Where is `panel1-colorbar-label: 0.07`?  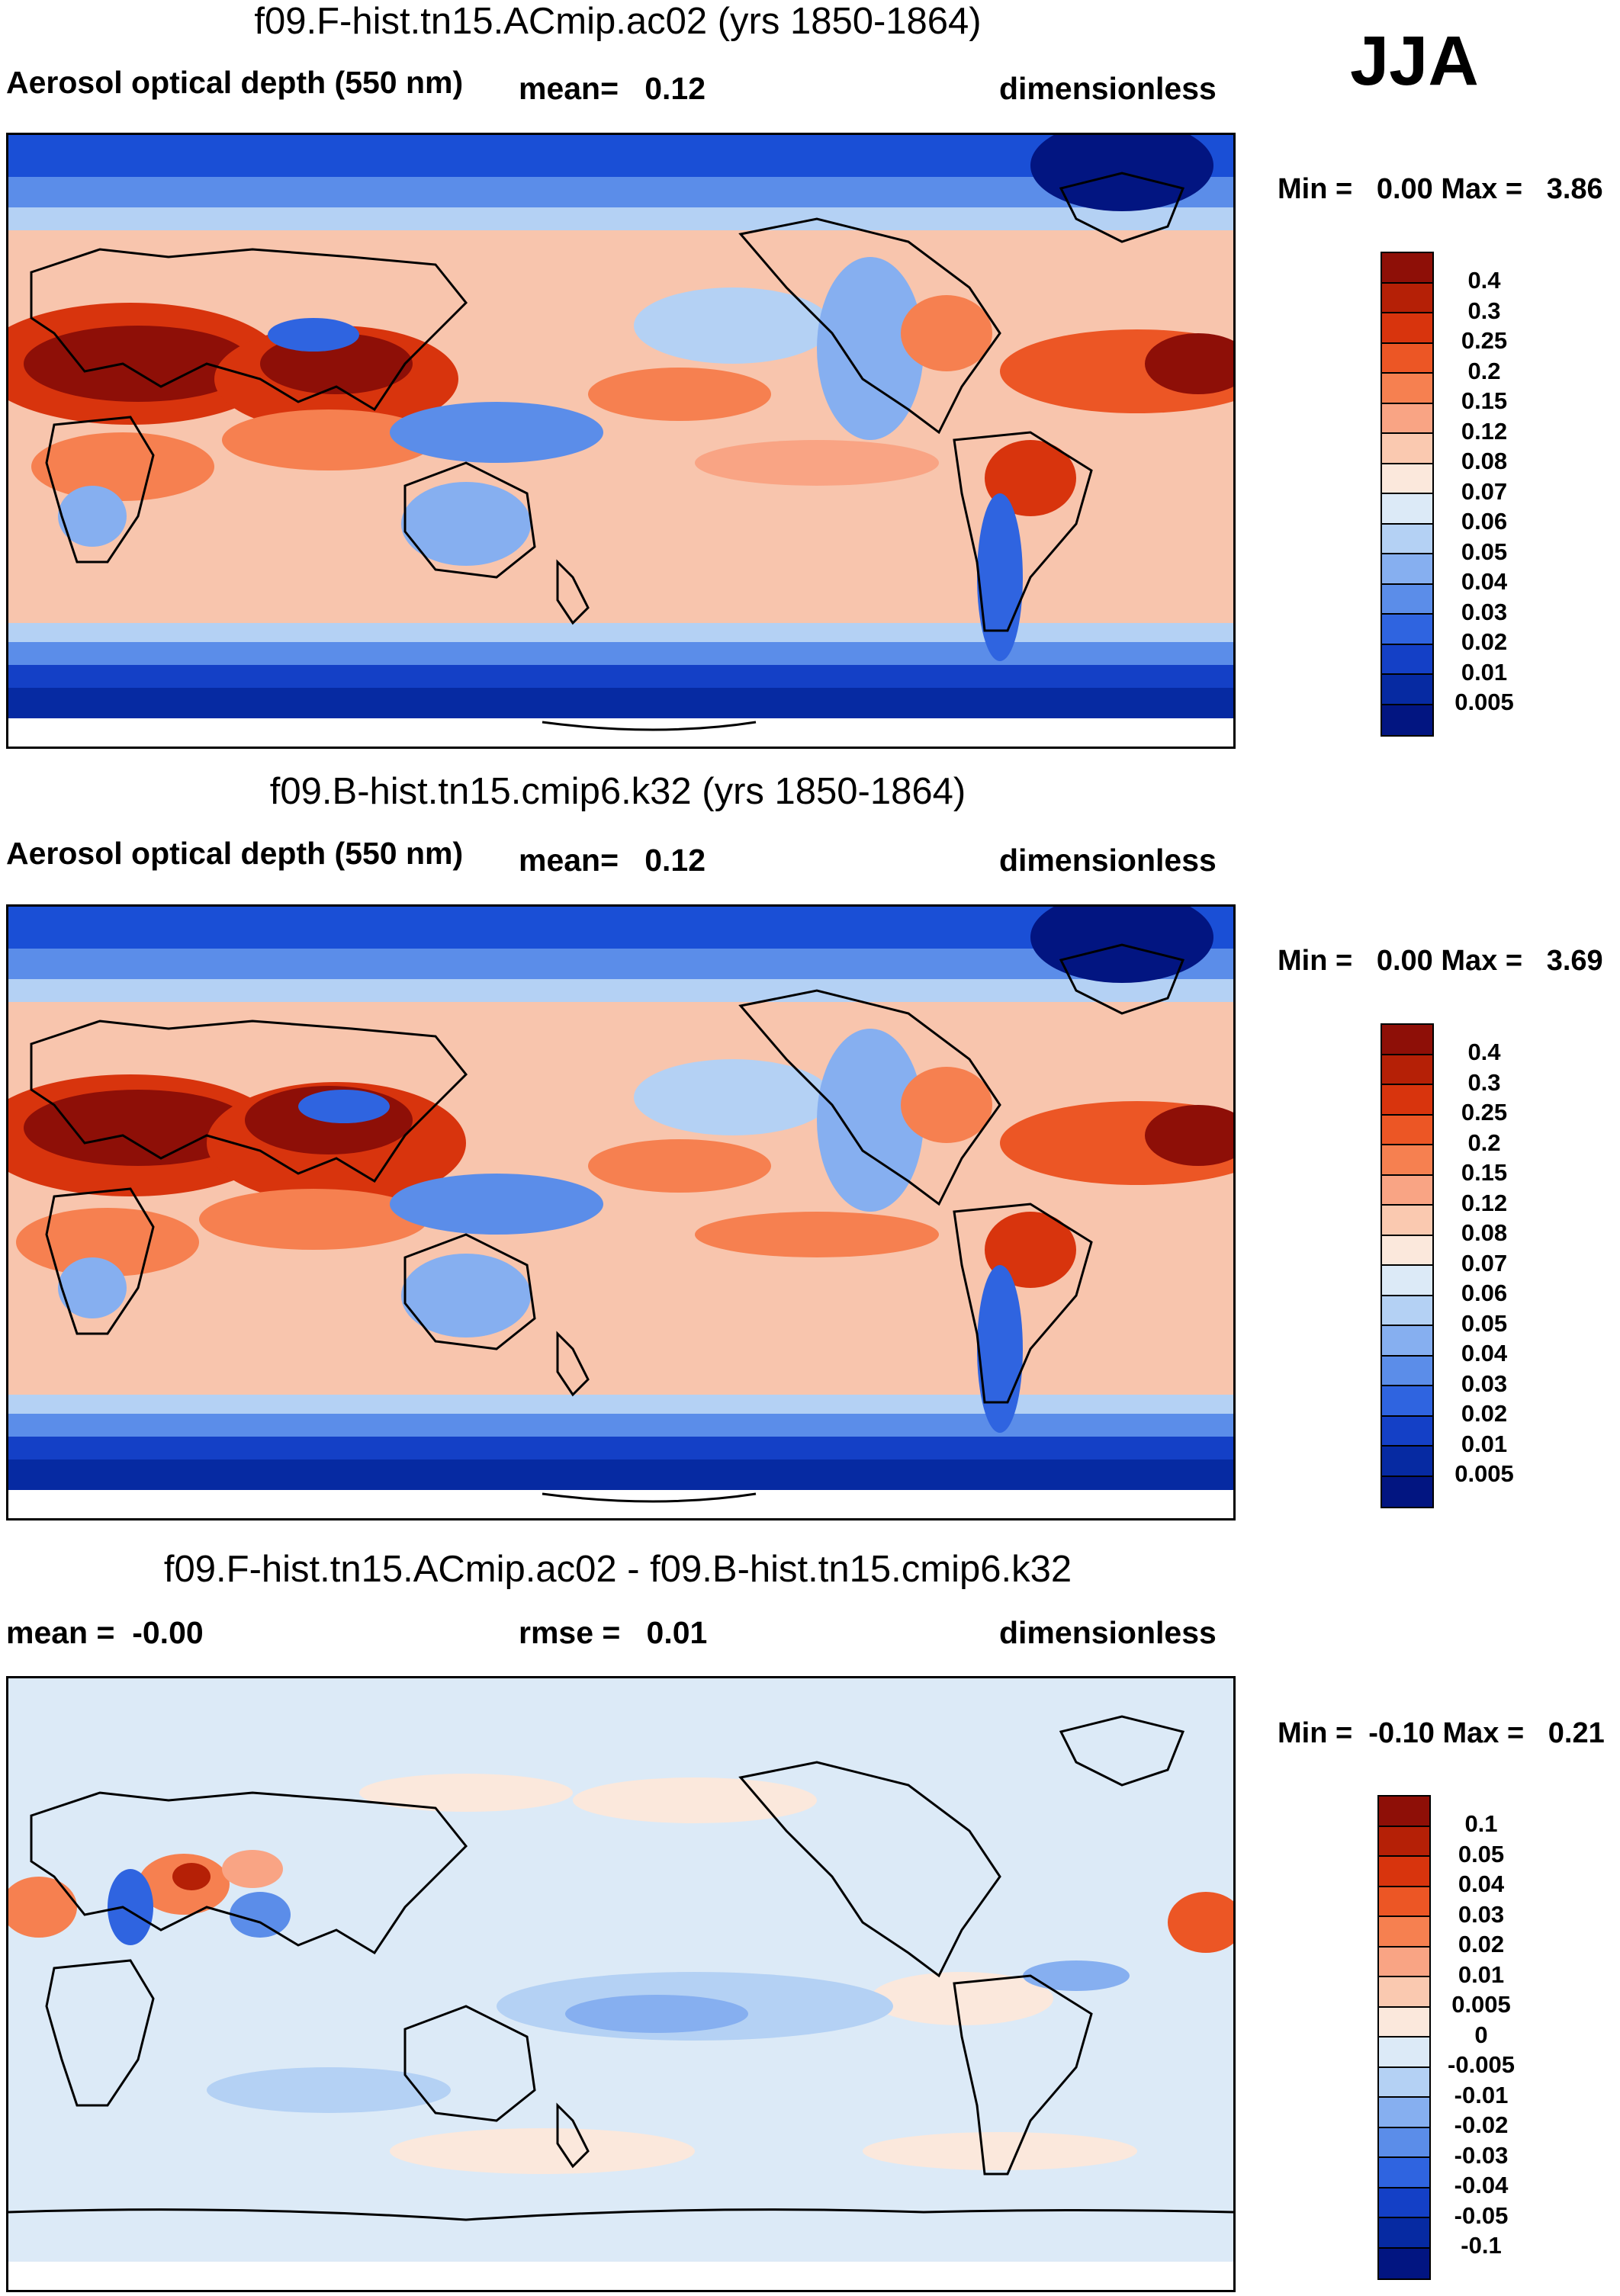
panel1-colorbar-label: 0.07 is located at coordinates (1484, 491).